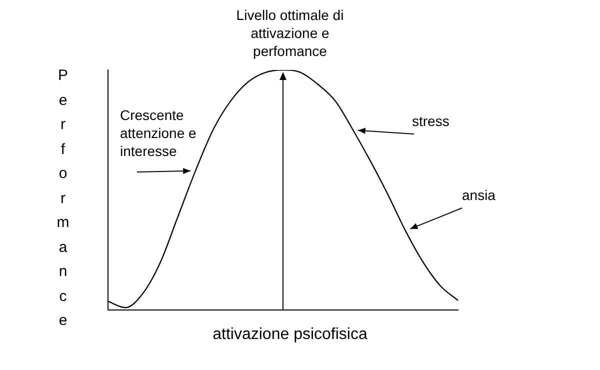 This screenshot has height=370, width=600. I want to click on chart-title: Livello ottimale di attivazione e perfomance, so click(290, 33).